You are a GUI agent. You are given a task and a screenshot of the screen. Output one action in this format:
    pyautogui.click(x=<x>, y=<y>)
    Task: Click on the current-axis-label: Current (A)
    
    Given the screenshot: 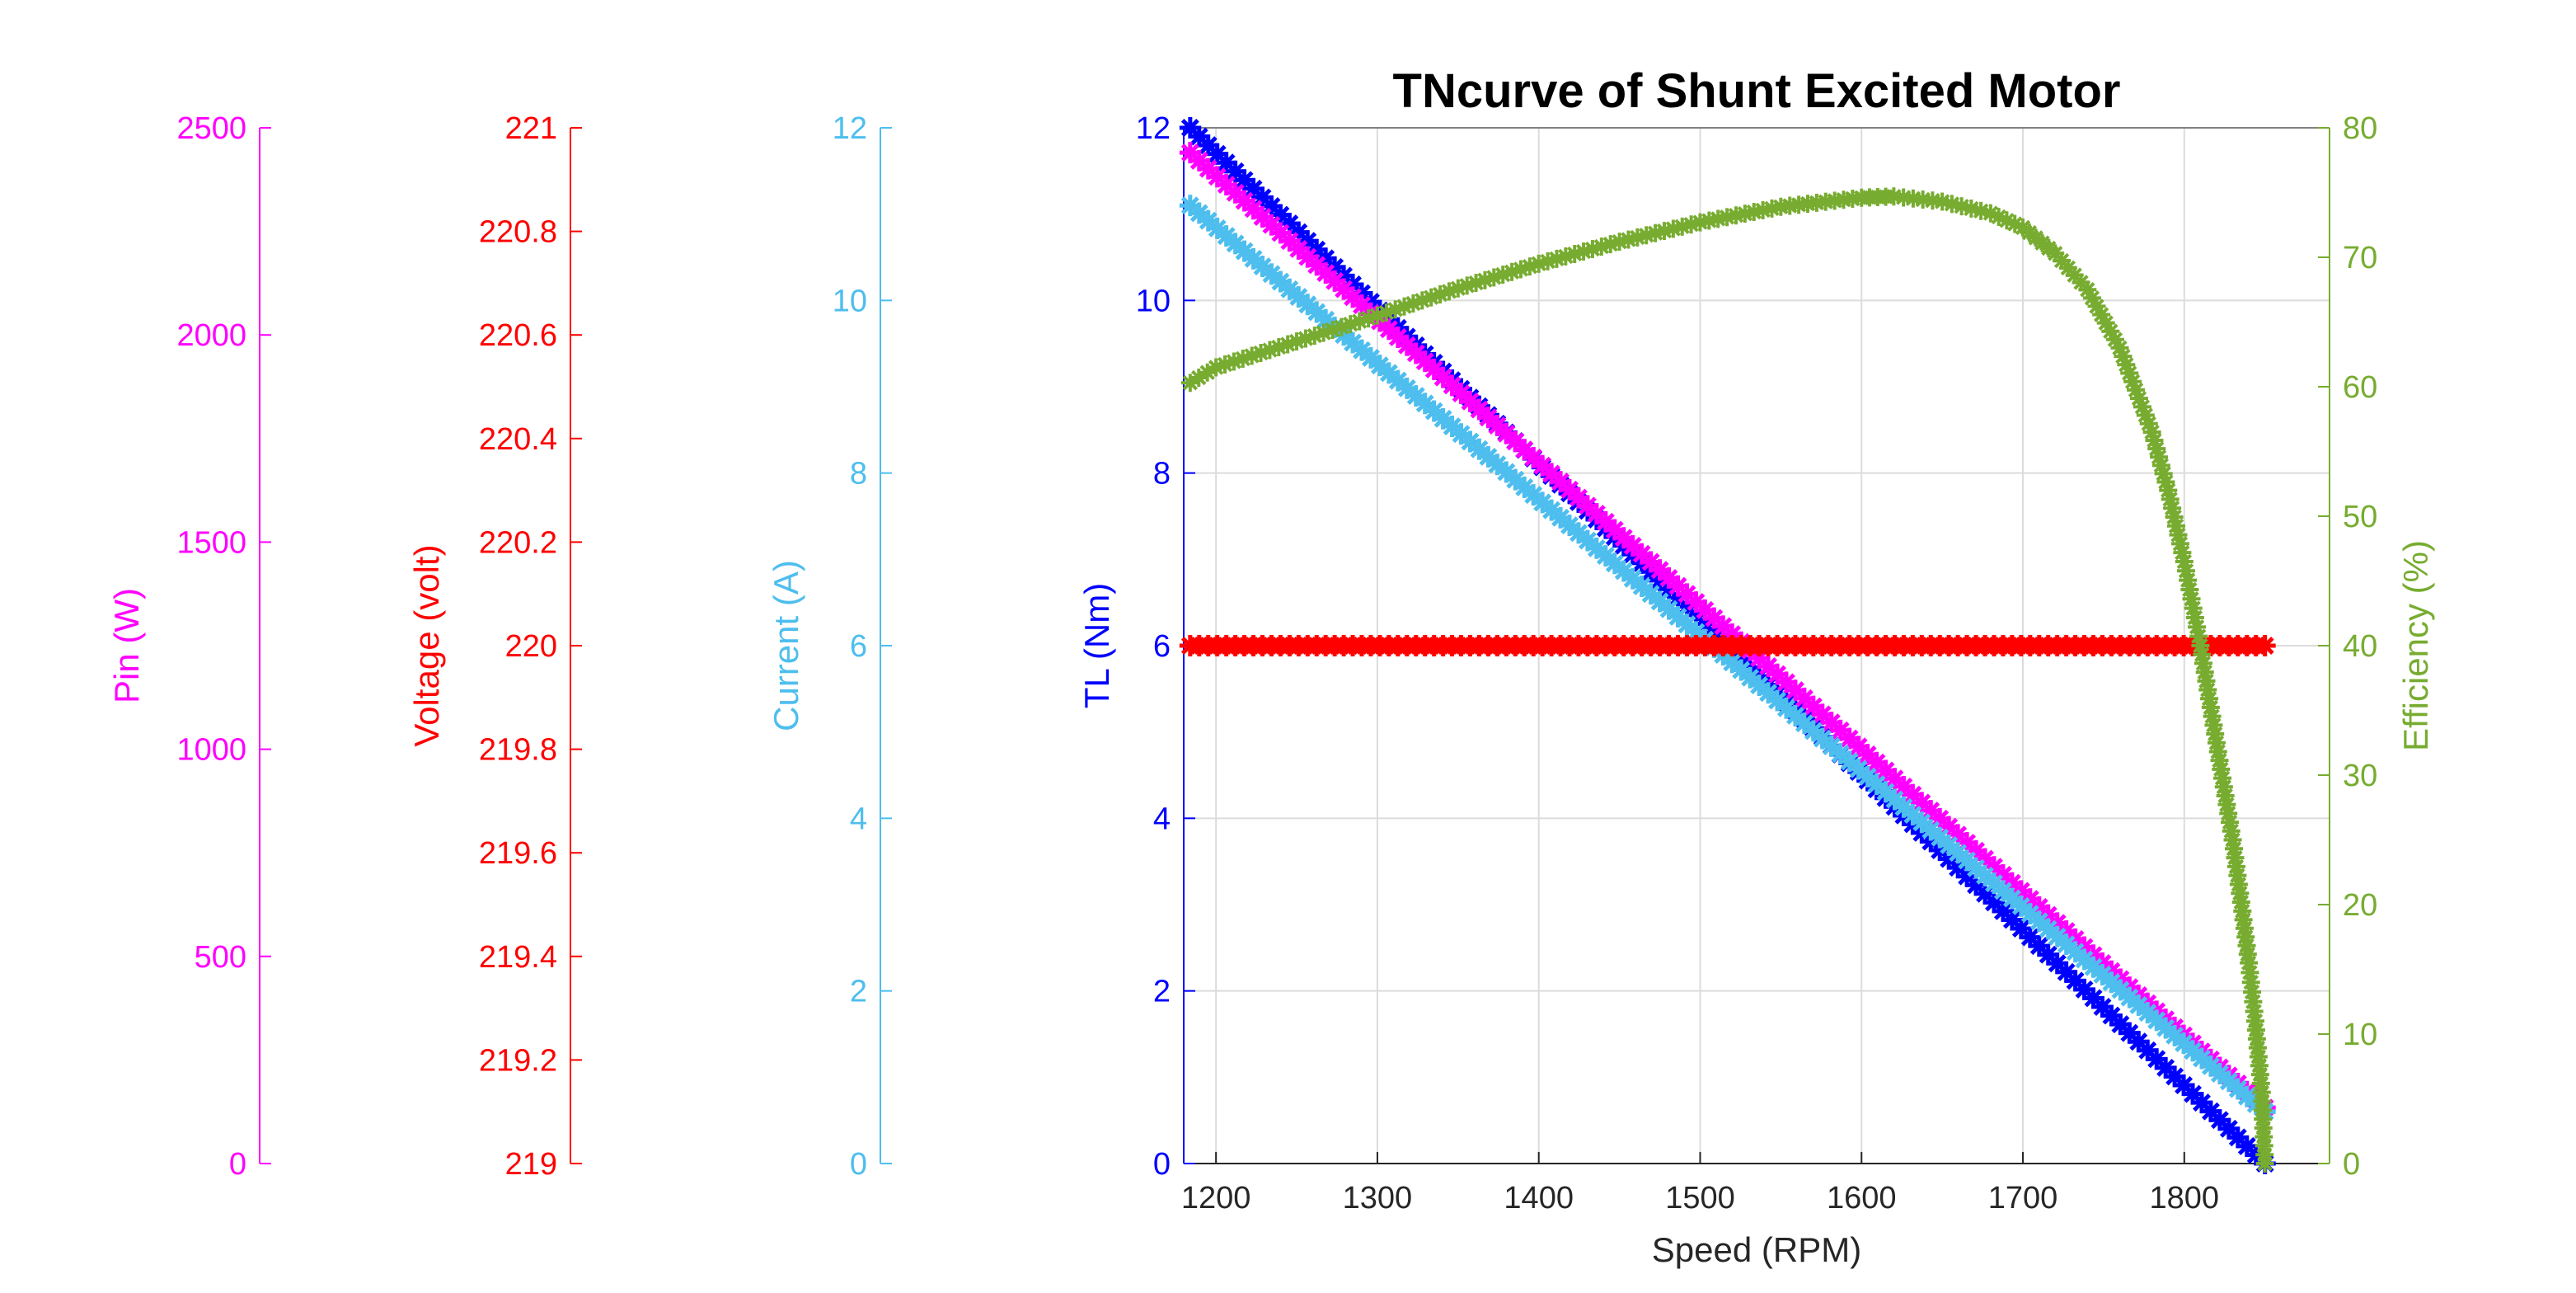 What is the action you would take?
    pyautogui.click(x=786, y=646)
    